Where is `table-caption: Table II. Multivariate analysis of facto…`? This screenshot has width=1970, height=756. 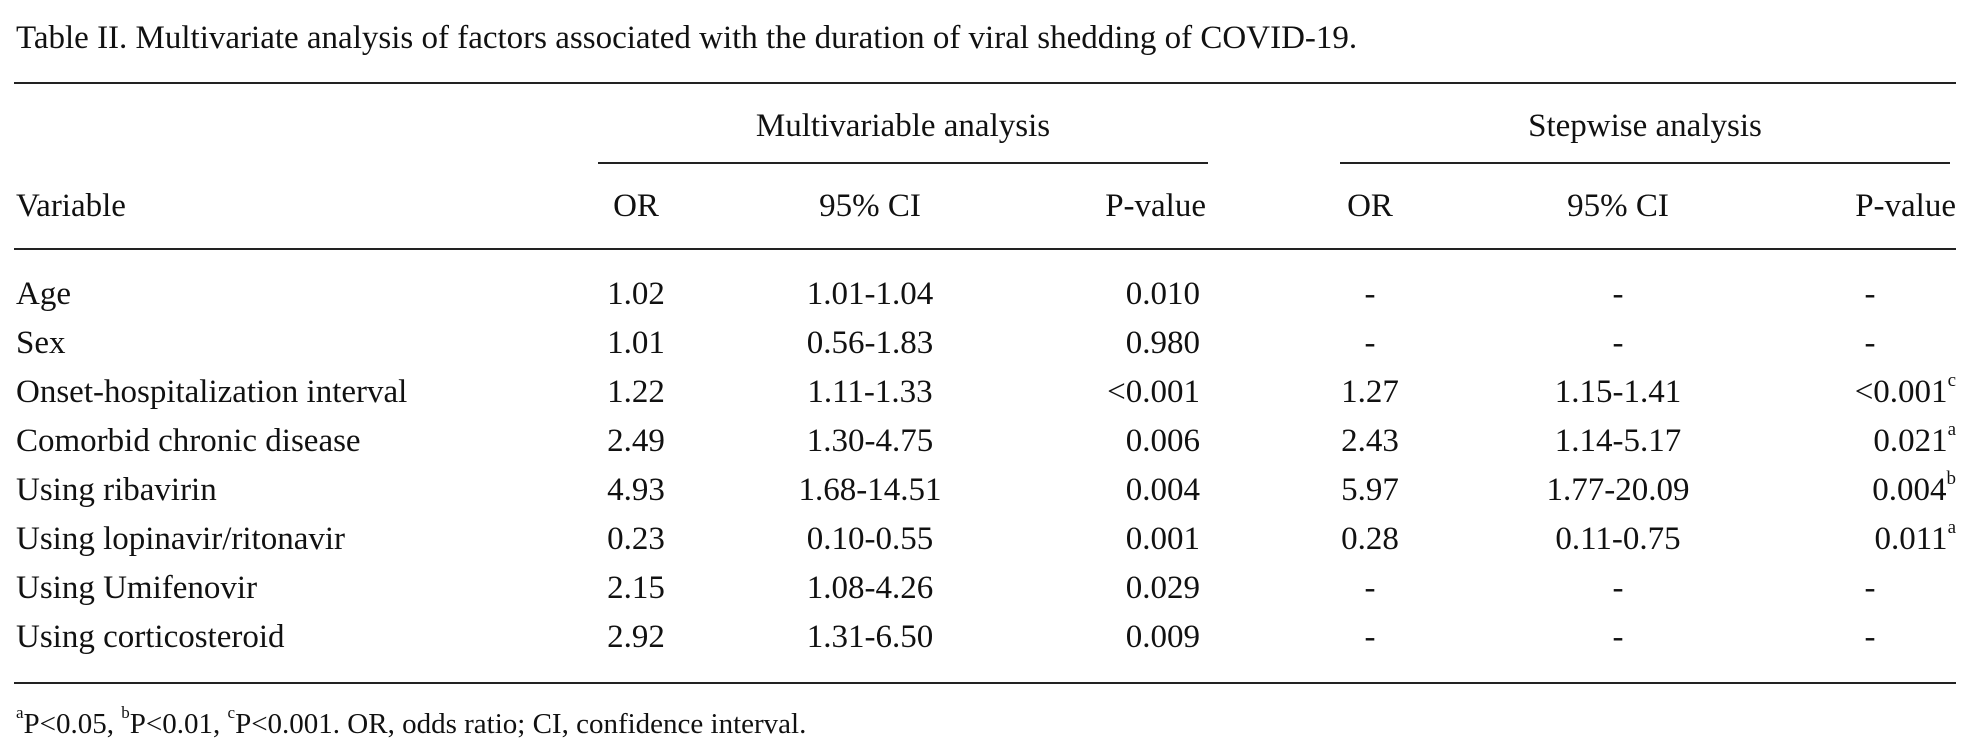 table-caption: Table II. Multivariate analysis of facto… is located at coordinates (687, 38).